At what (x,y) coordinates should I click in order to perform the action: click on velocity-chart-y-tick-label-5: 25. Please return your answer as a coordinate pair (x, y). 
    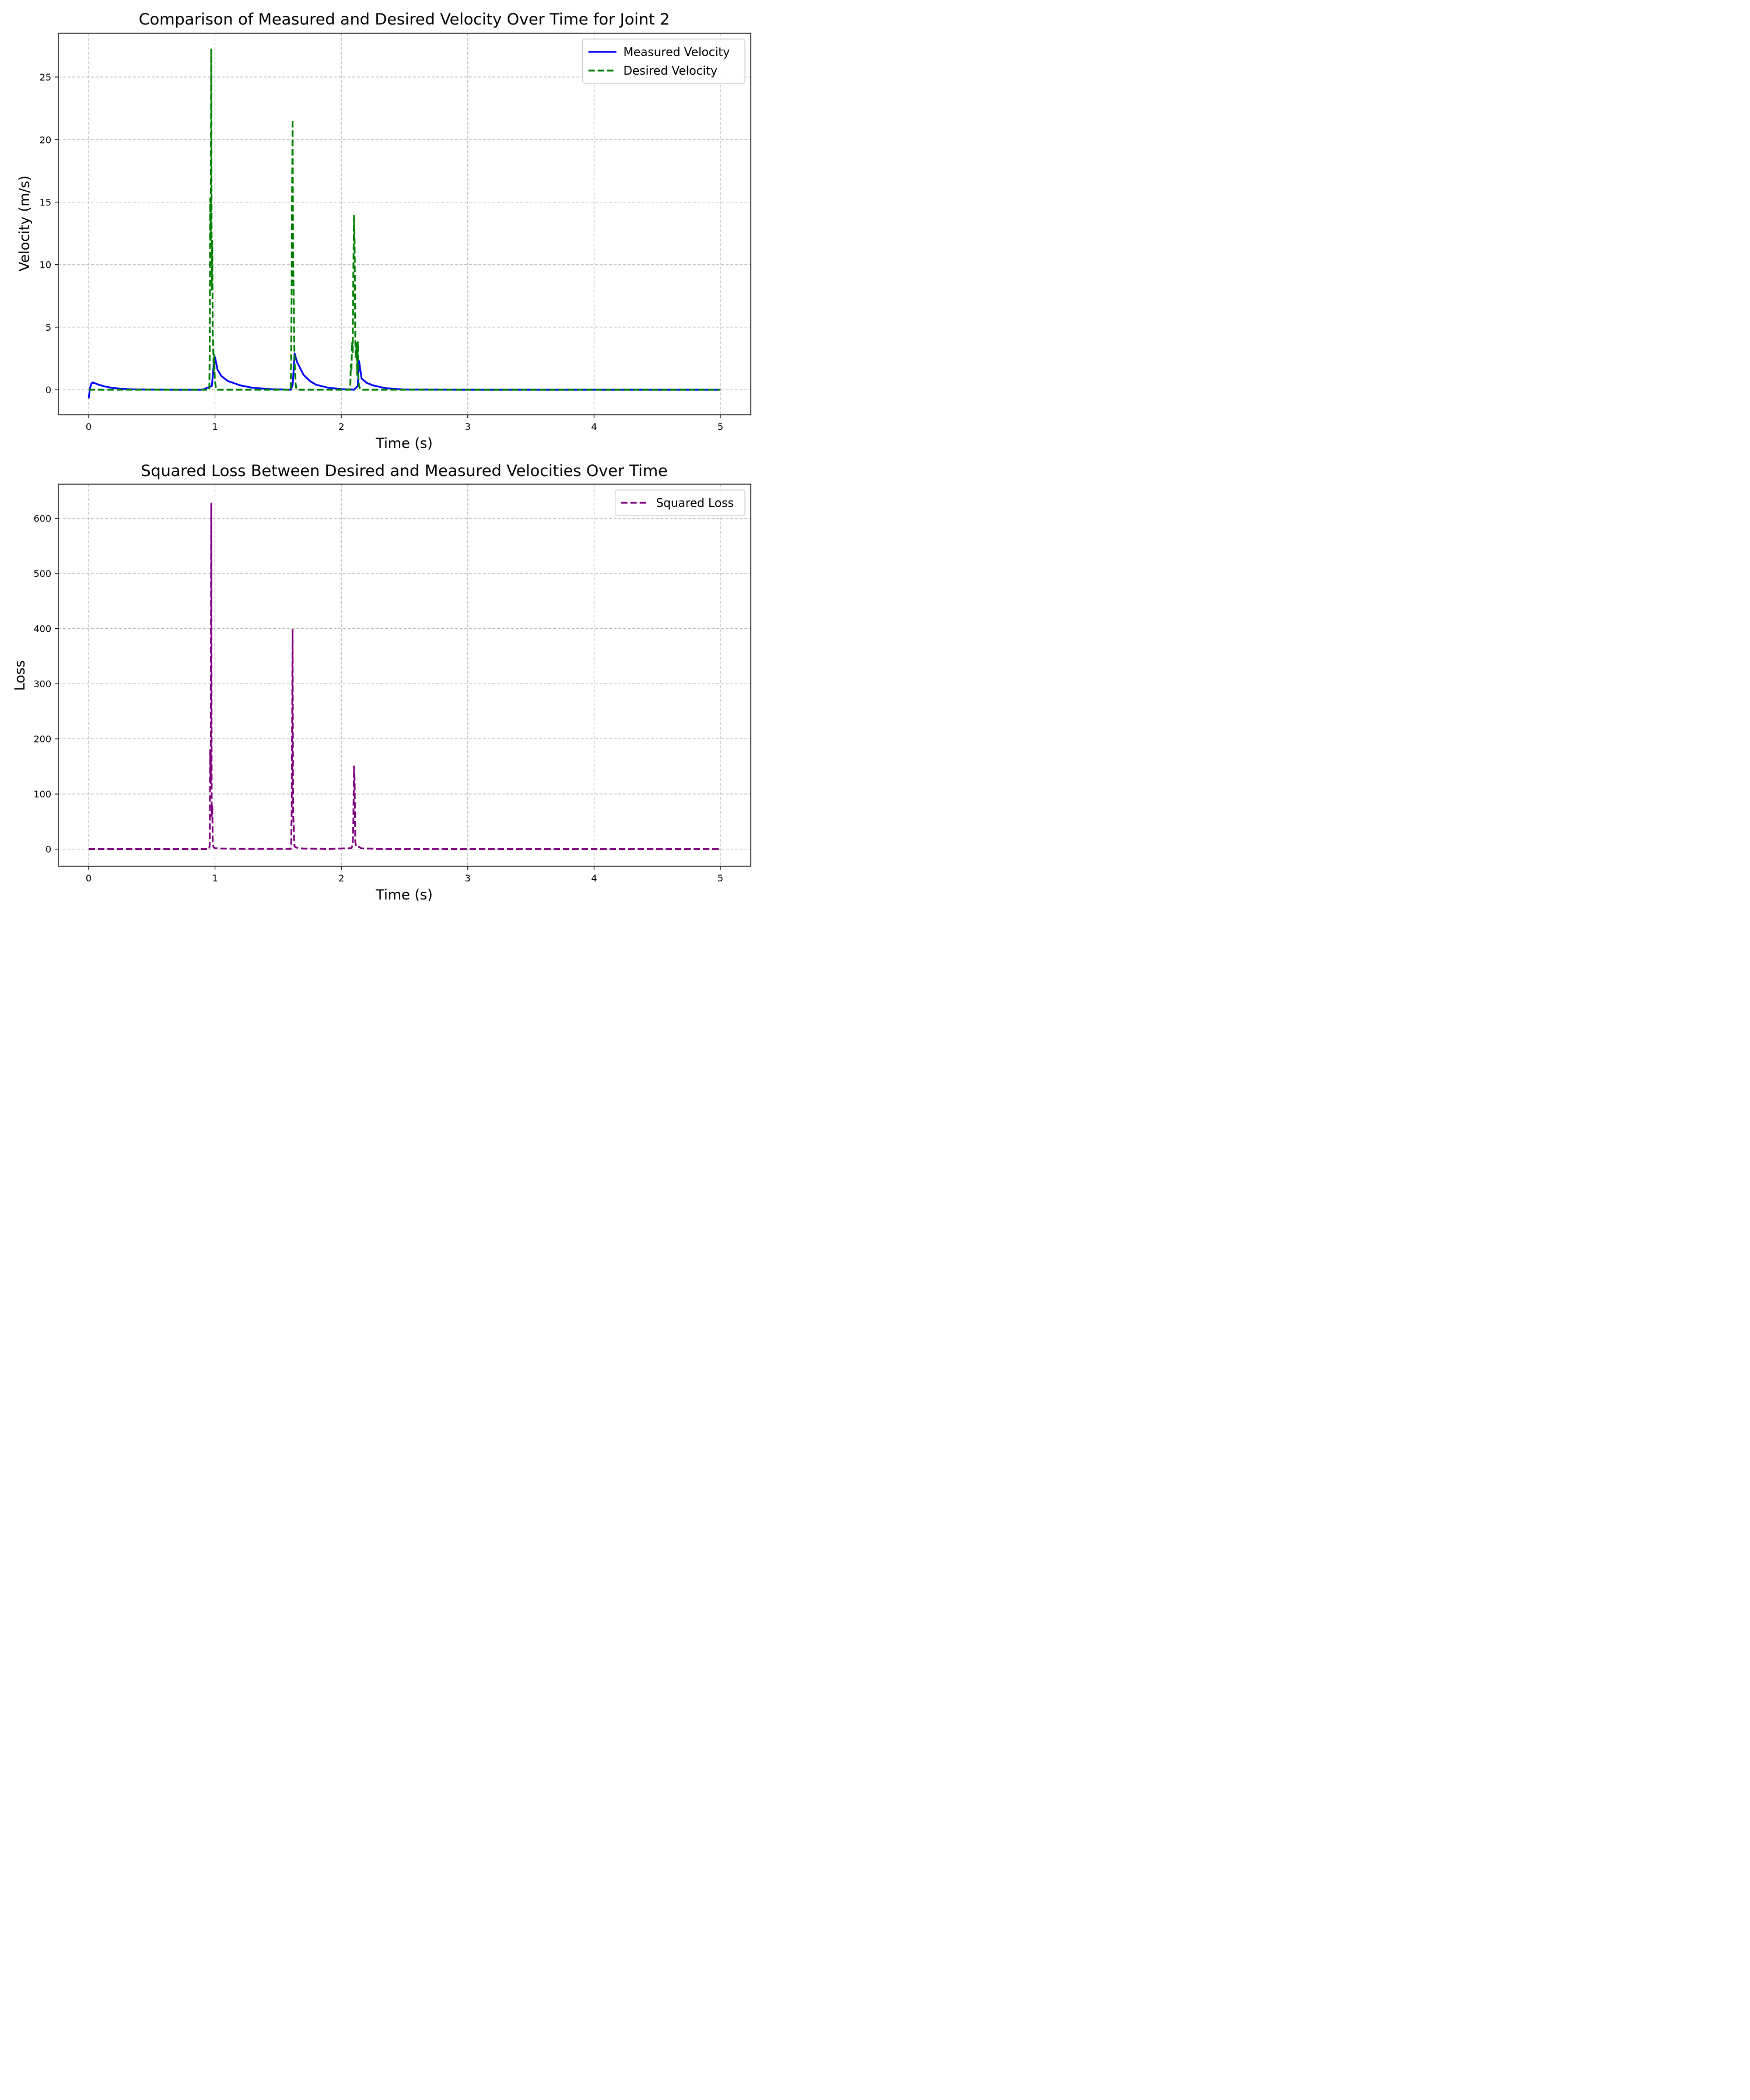
    Looking at the image, I should click on (45, 78).